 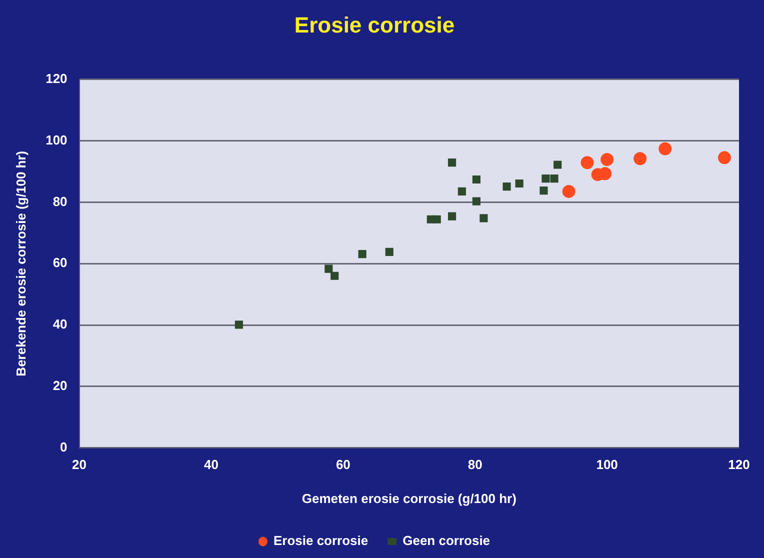 I want to click on x-tick-label: 120, so click(x=739, y=464).